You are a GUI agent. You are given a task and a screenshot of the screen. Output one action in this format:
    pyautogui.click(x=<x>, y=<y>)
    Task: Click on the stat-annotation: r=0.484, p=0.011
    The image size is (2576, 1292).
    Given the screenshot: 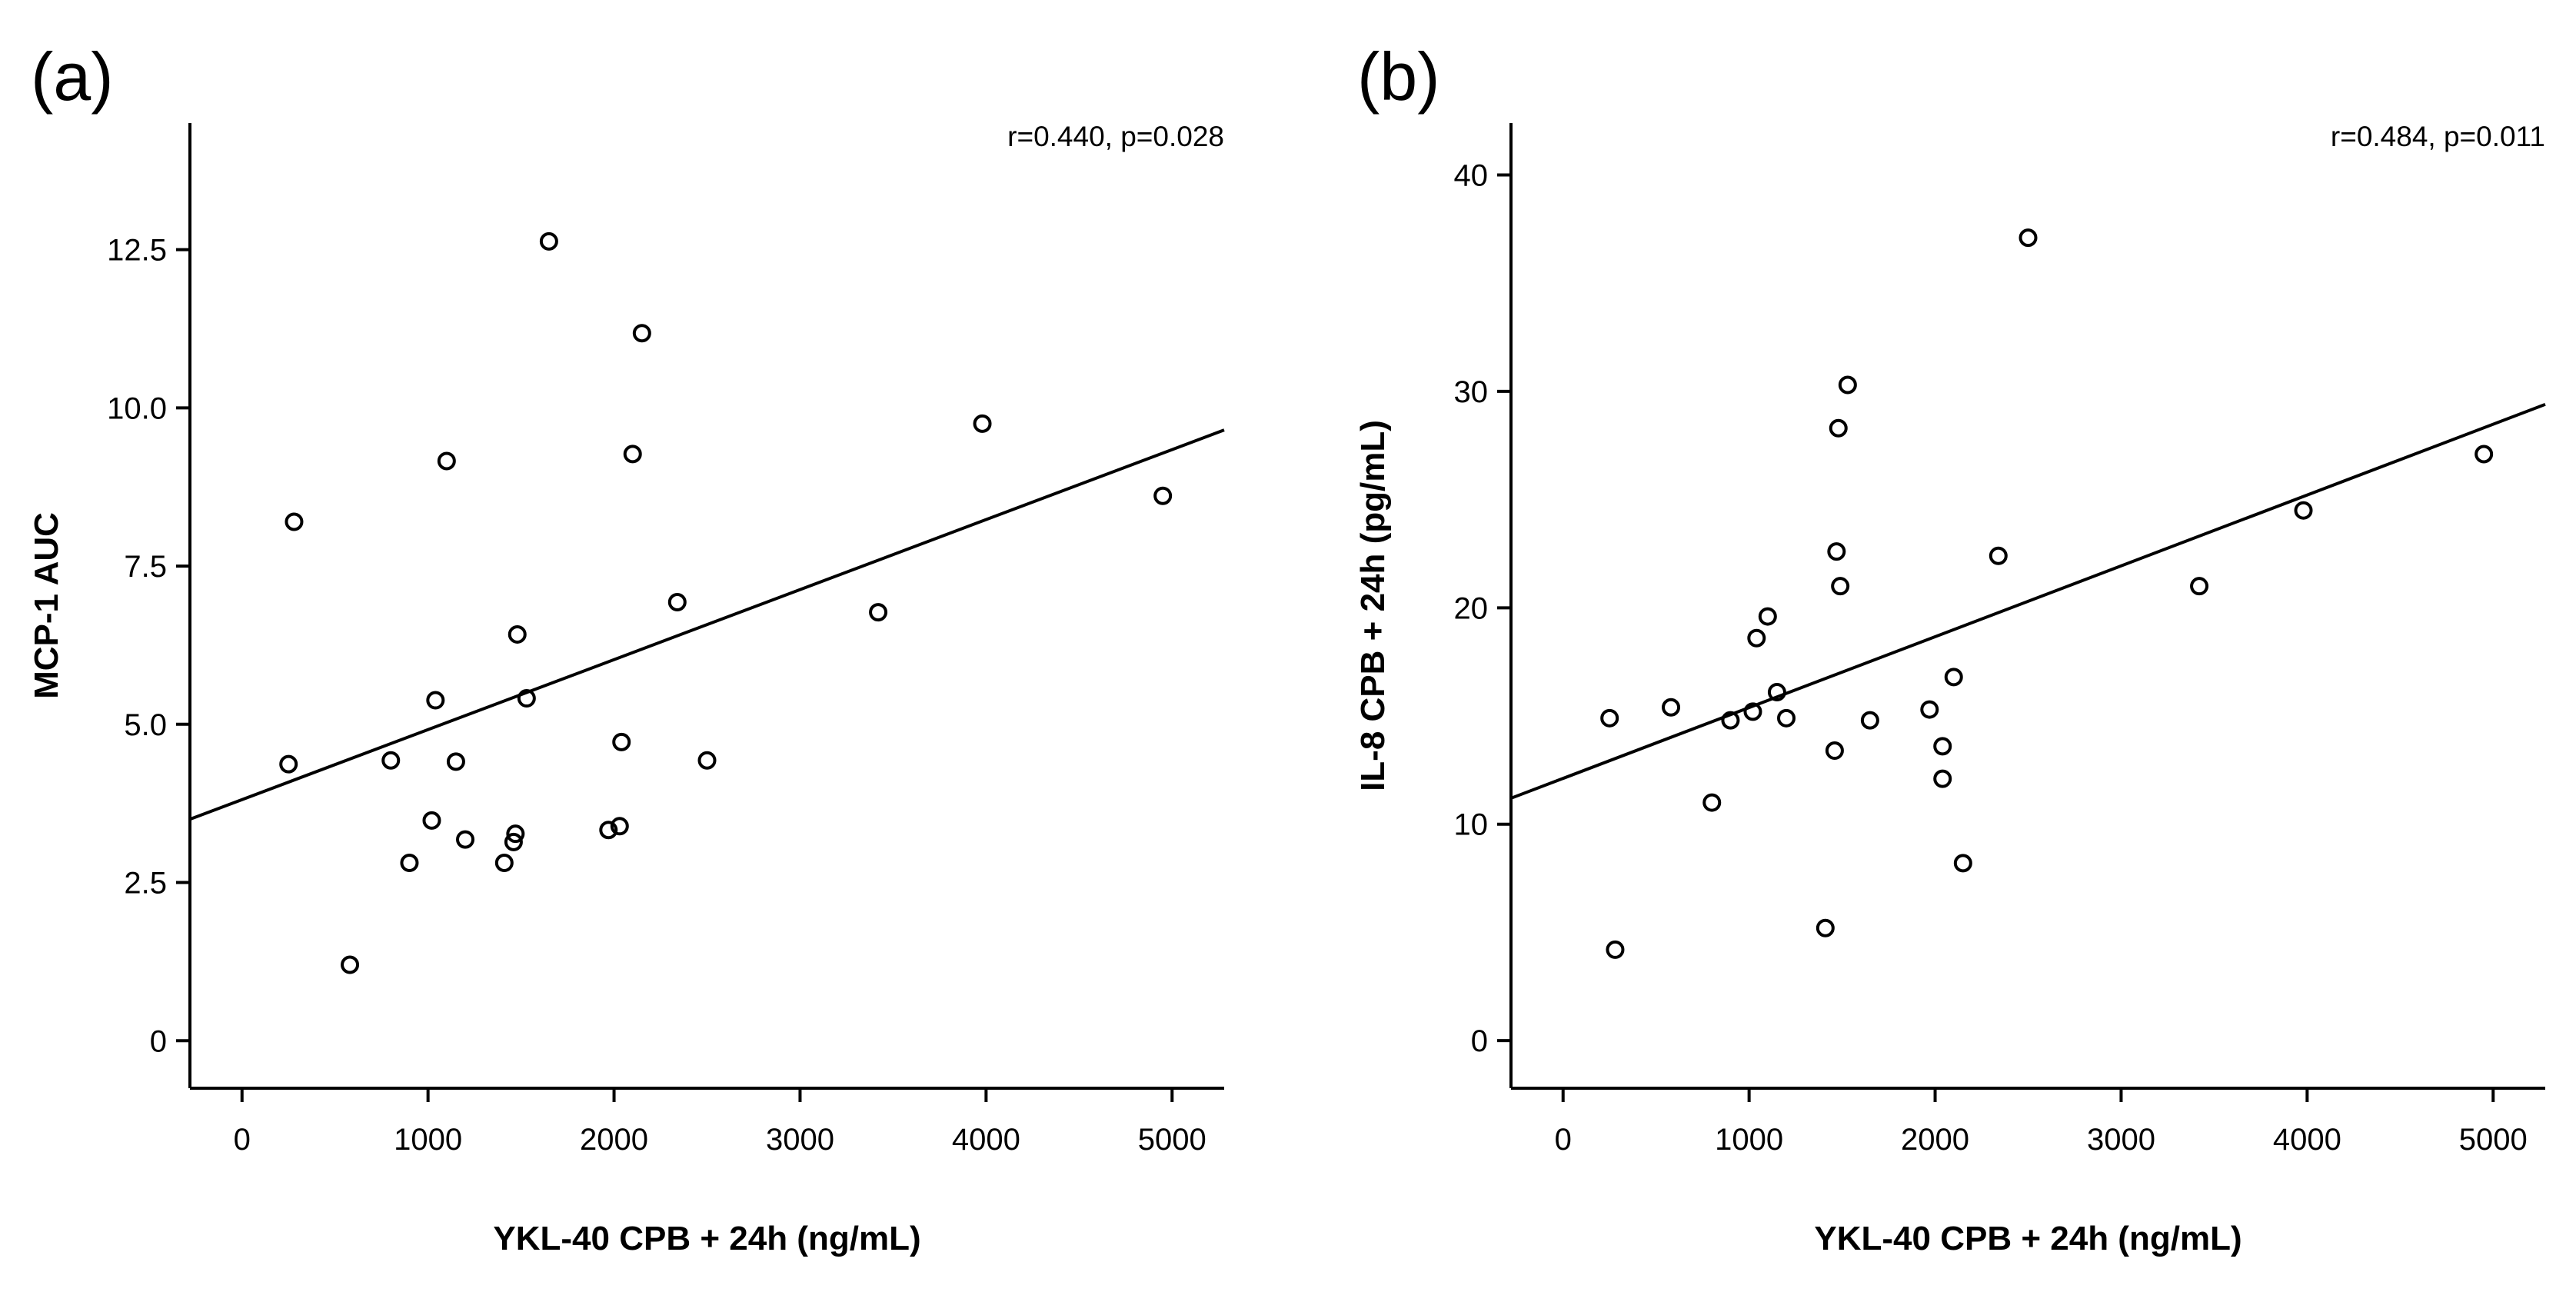 What is the action you would take?
    pyautogui.click(x=2438, y=136)
    